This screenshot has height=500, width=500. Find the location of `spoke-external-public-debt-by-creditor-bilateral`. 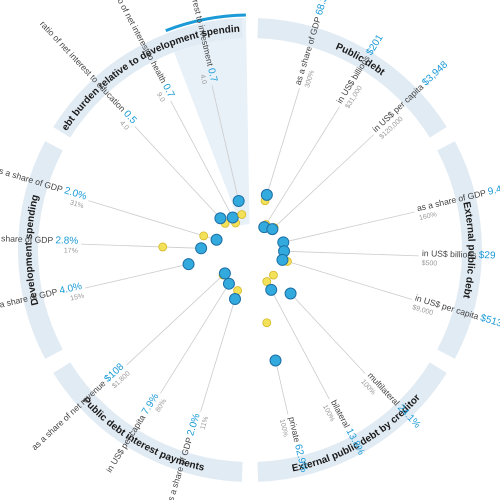

spoke-external-public-debt-by-creditor-bilateral is located at coordinates (300, 344).